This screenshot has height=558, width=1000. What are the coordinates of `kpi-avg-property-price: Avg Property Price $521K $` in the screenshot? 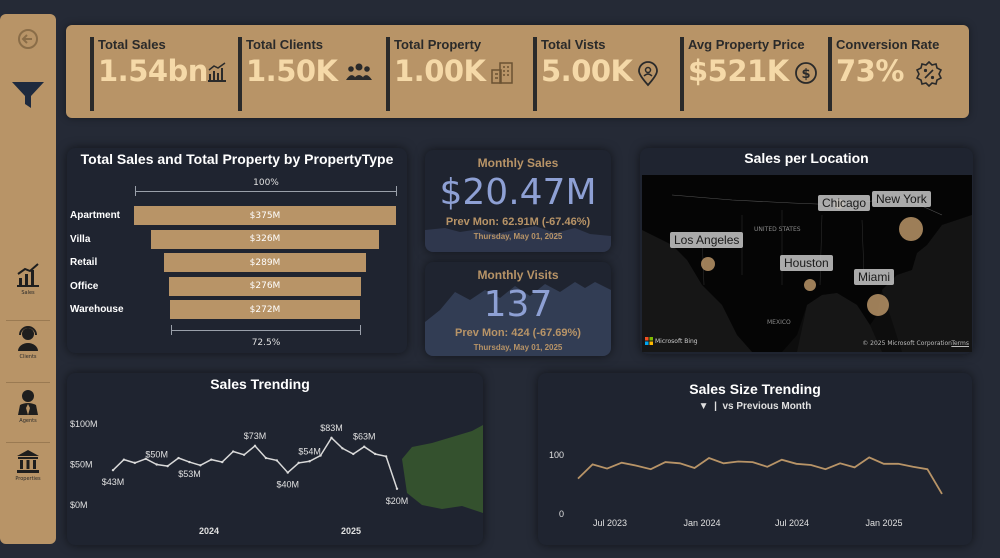 It's located at (752, 74).